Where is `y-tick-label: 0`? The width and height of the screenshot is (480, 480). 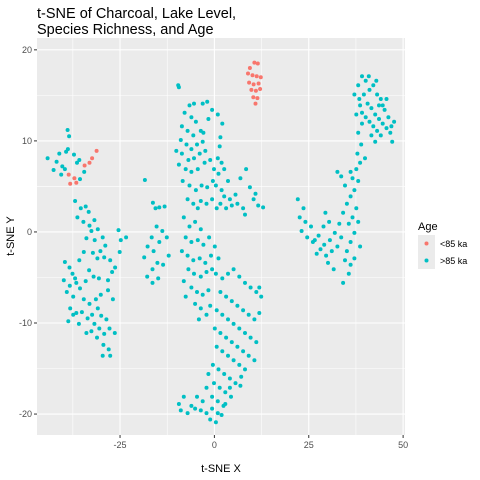
y-tick-label: 0 is located at coordinates (29, 232).